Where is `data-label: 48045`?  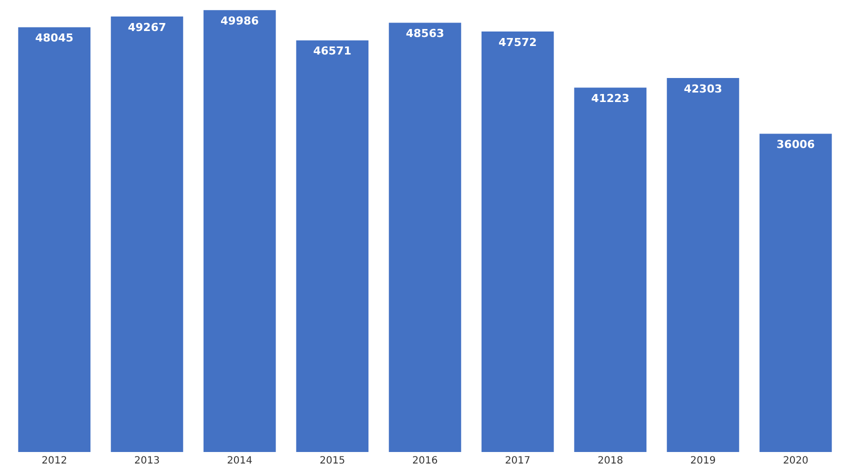 data-label: 48045 is located at coordinates (54, 38).